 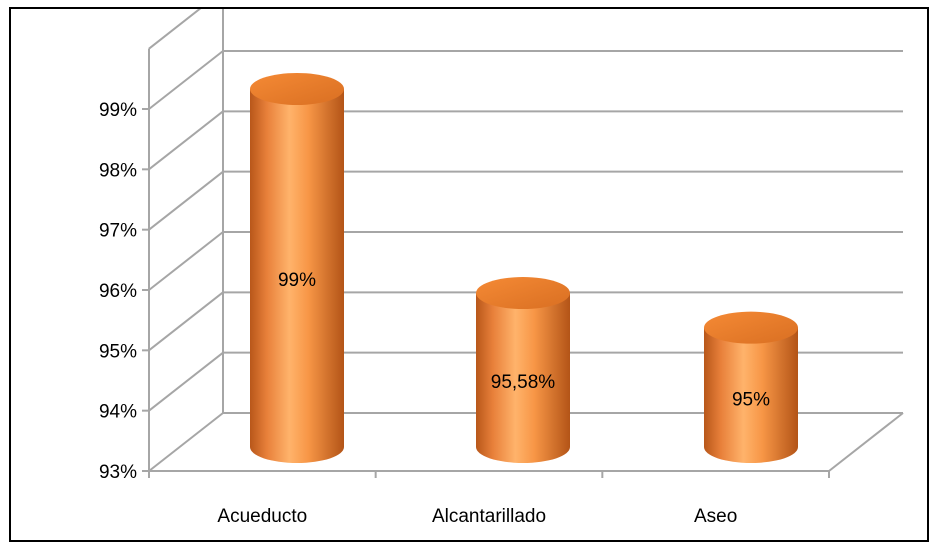 What do you see at coordinates (118, 351) in the screenshot?
I see `y-tick-label: 95%` at bounding box center [118, 351].